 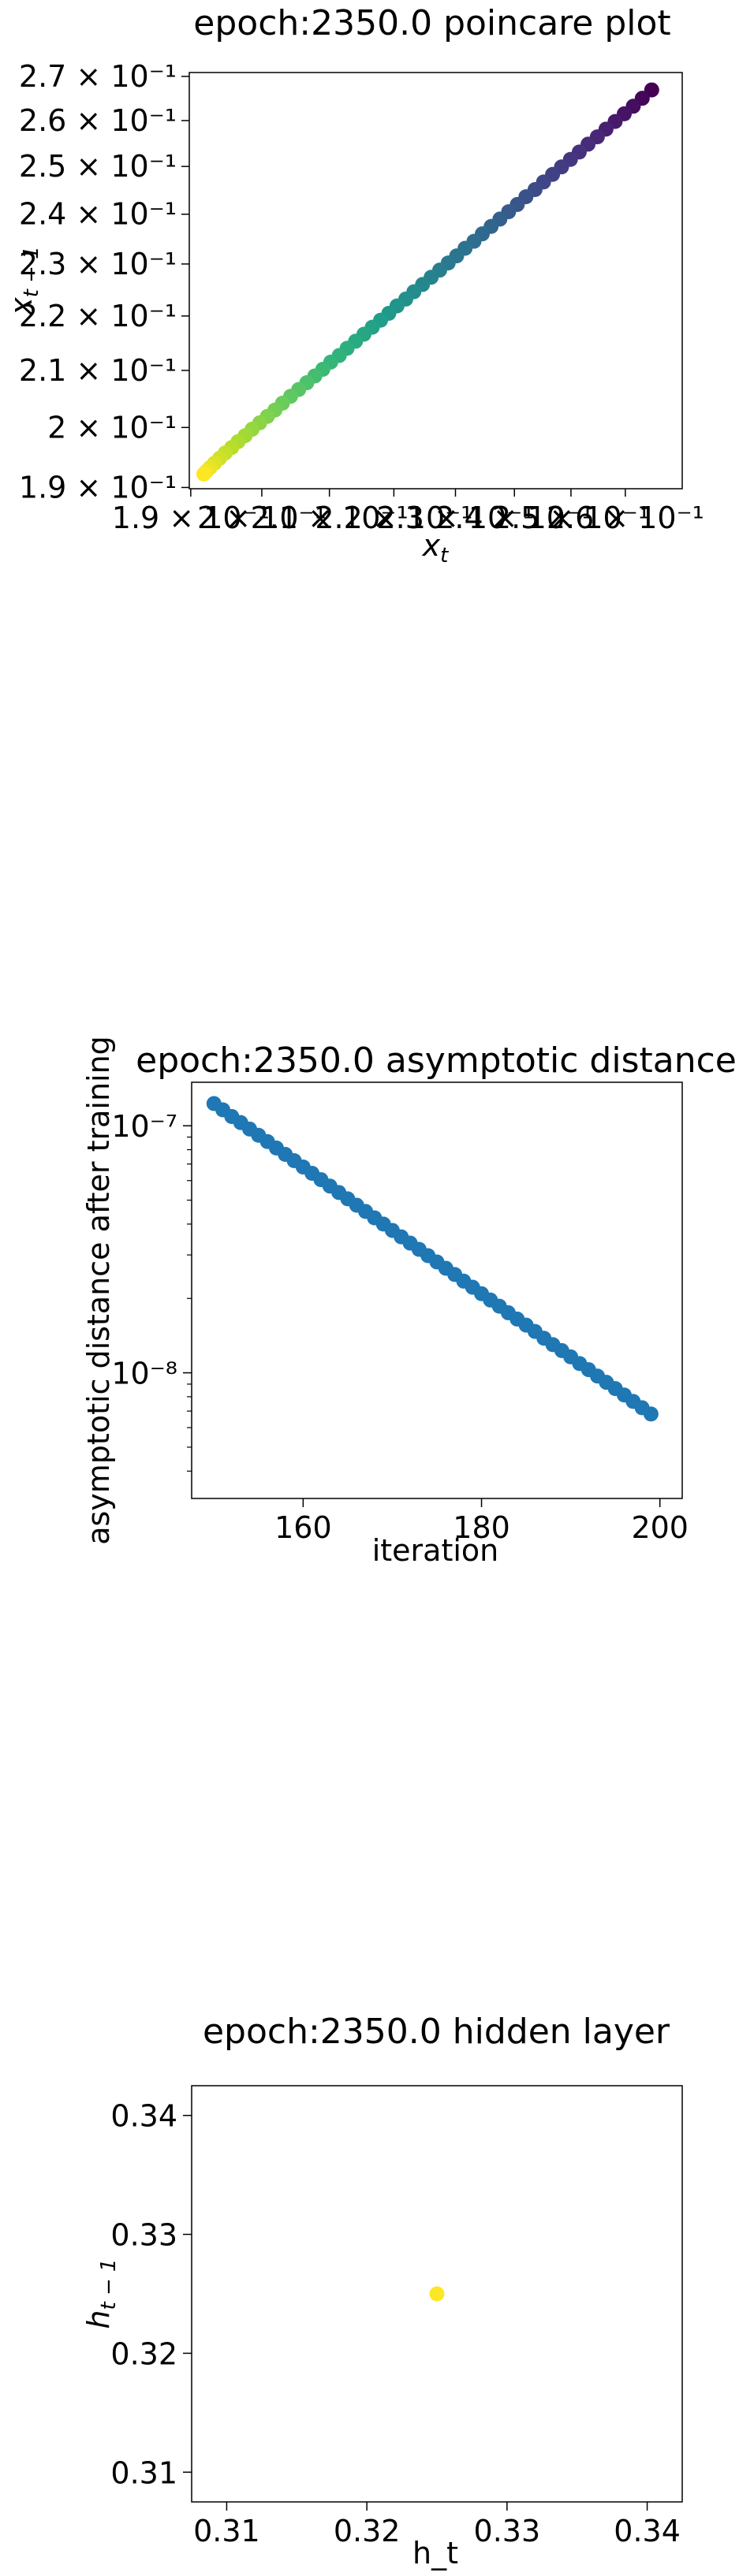 What do you see at coordinates (431, 23) in the screenshot?
I see `poincare-plot-title: epoch:2350.0 poincare plot` at bounding box center [431, 23].